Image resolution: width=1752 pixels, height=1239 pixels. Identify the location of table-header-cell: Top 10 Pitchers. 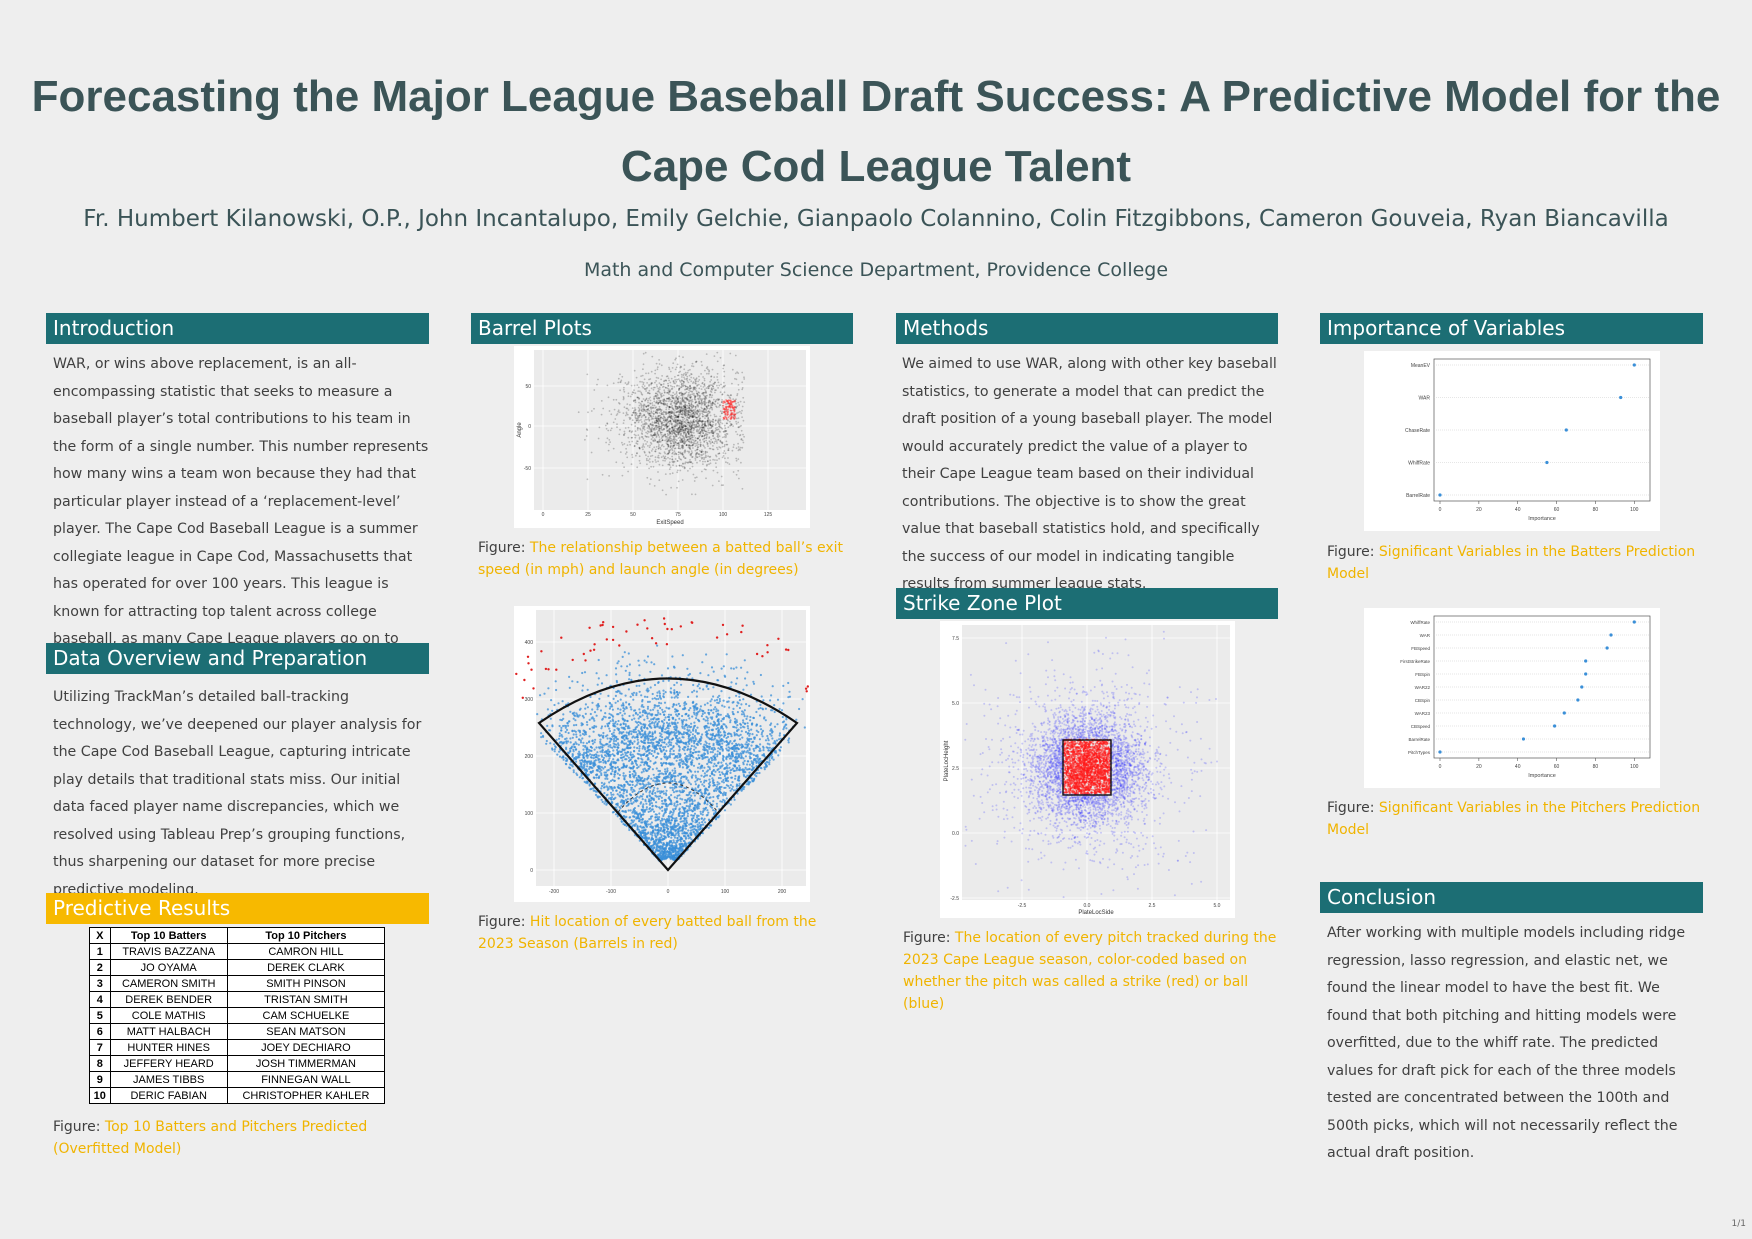
(306, 935).